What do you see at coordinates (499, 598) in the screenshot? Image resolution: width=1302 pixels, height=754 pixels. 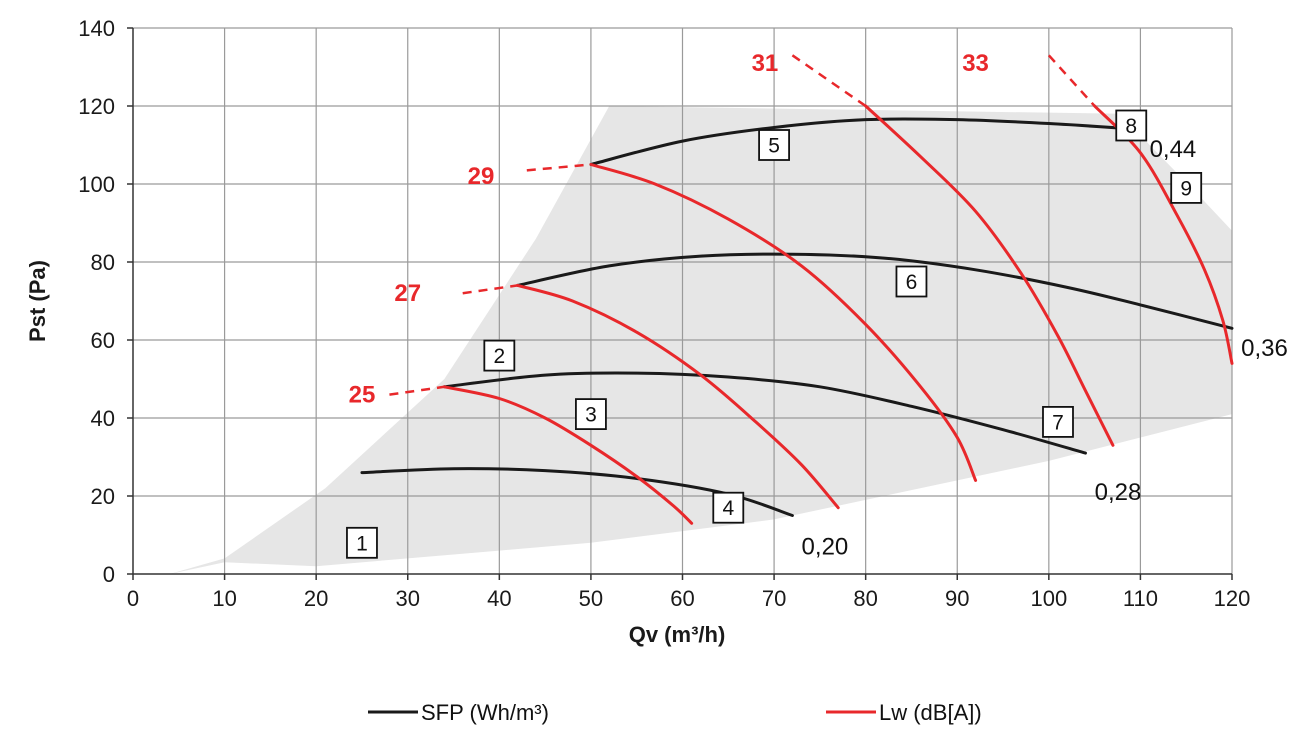 I see `x-tick-label: 40` at bounding box center [499, 598].